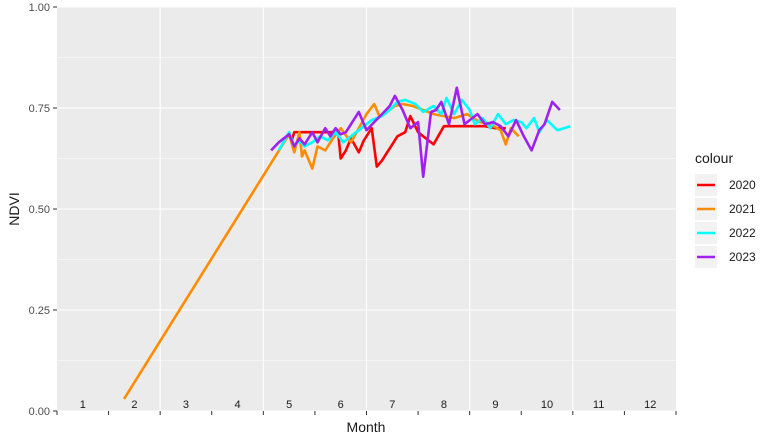 This screenshot has width=773, height=442. I want to click on legend-label-2022: 2022, so click(742, 233).